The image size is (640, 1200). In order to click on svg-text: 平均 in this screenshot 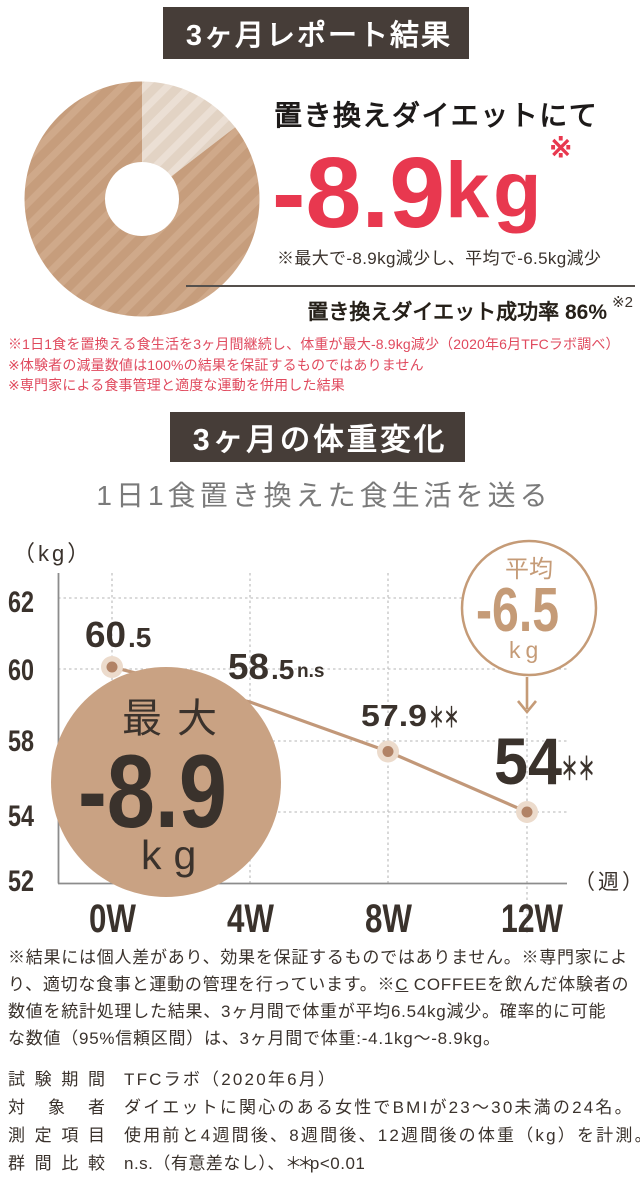, I will do `click(529, 569)`.